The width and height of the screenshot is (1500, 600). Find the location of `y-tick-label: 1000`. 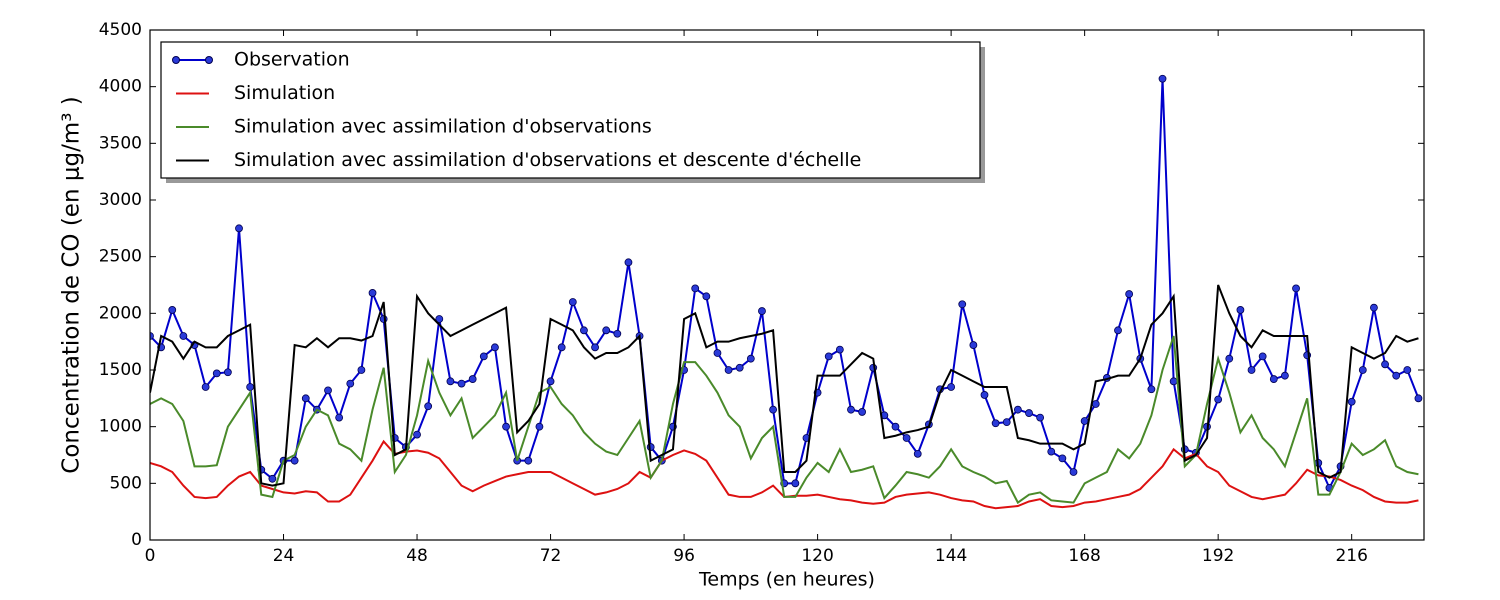

y-tick-label: 1000 is located at coordinates (120, 427).